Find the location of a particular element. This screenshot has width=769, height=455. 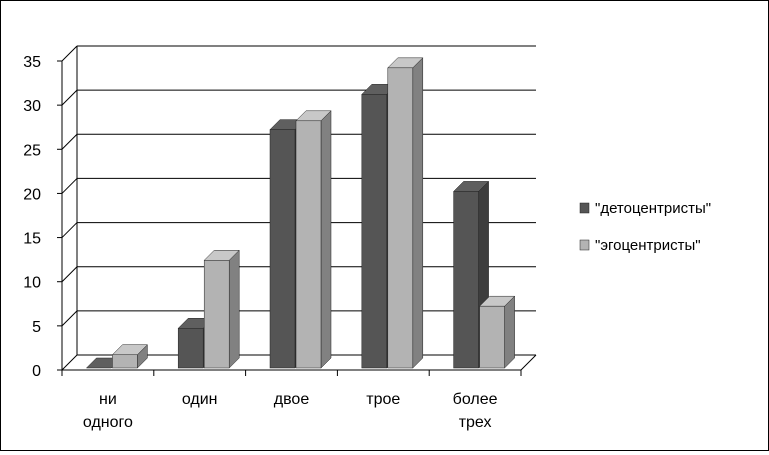

x-category-label: ни is located at coordinates (108, 399).